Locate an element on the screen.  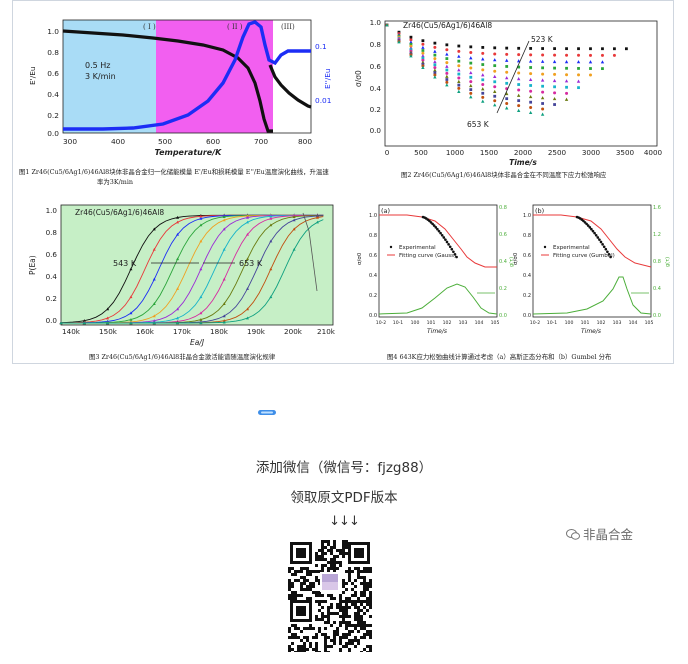
fig1-ytick-right: 0.01 is located at coordinates (323, 100).